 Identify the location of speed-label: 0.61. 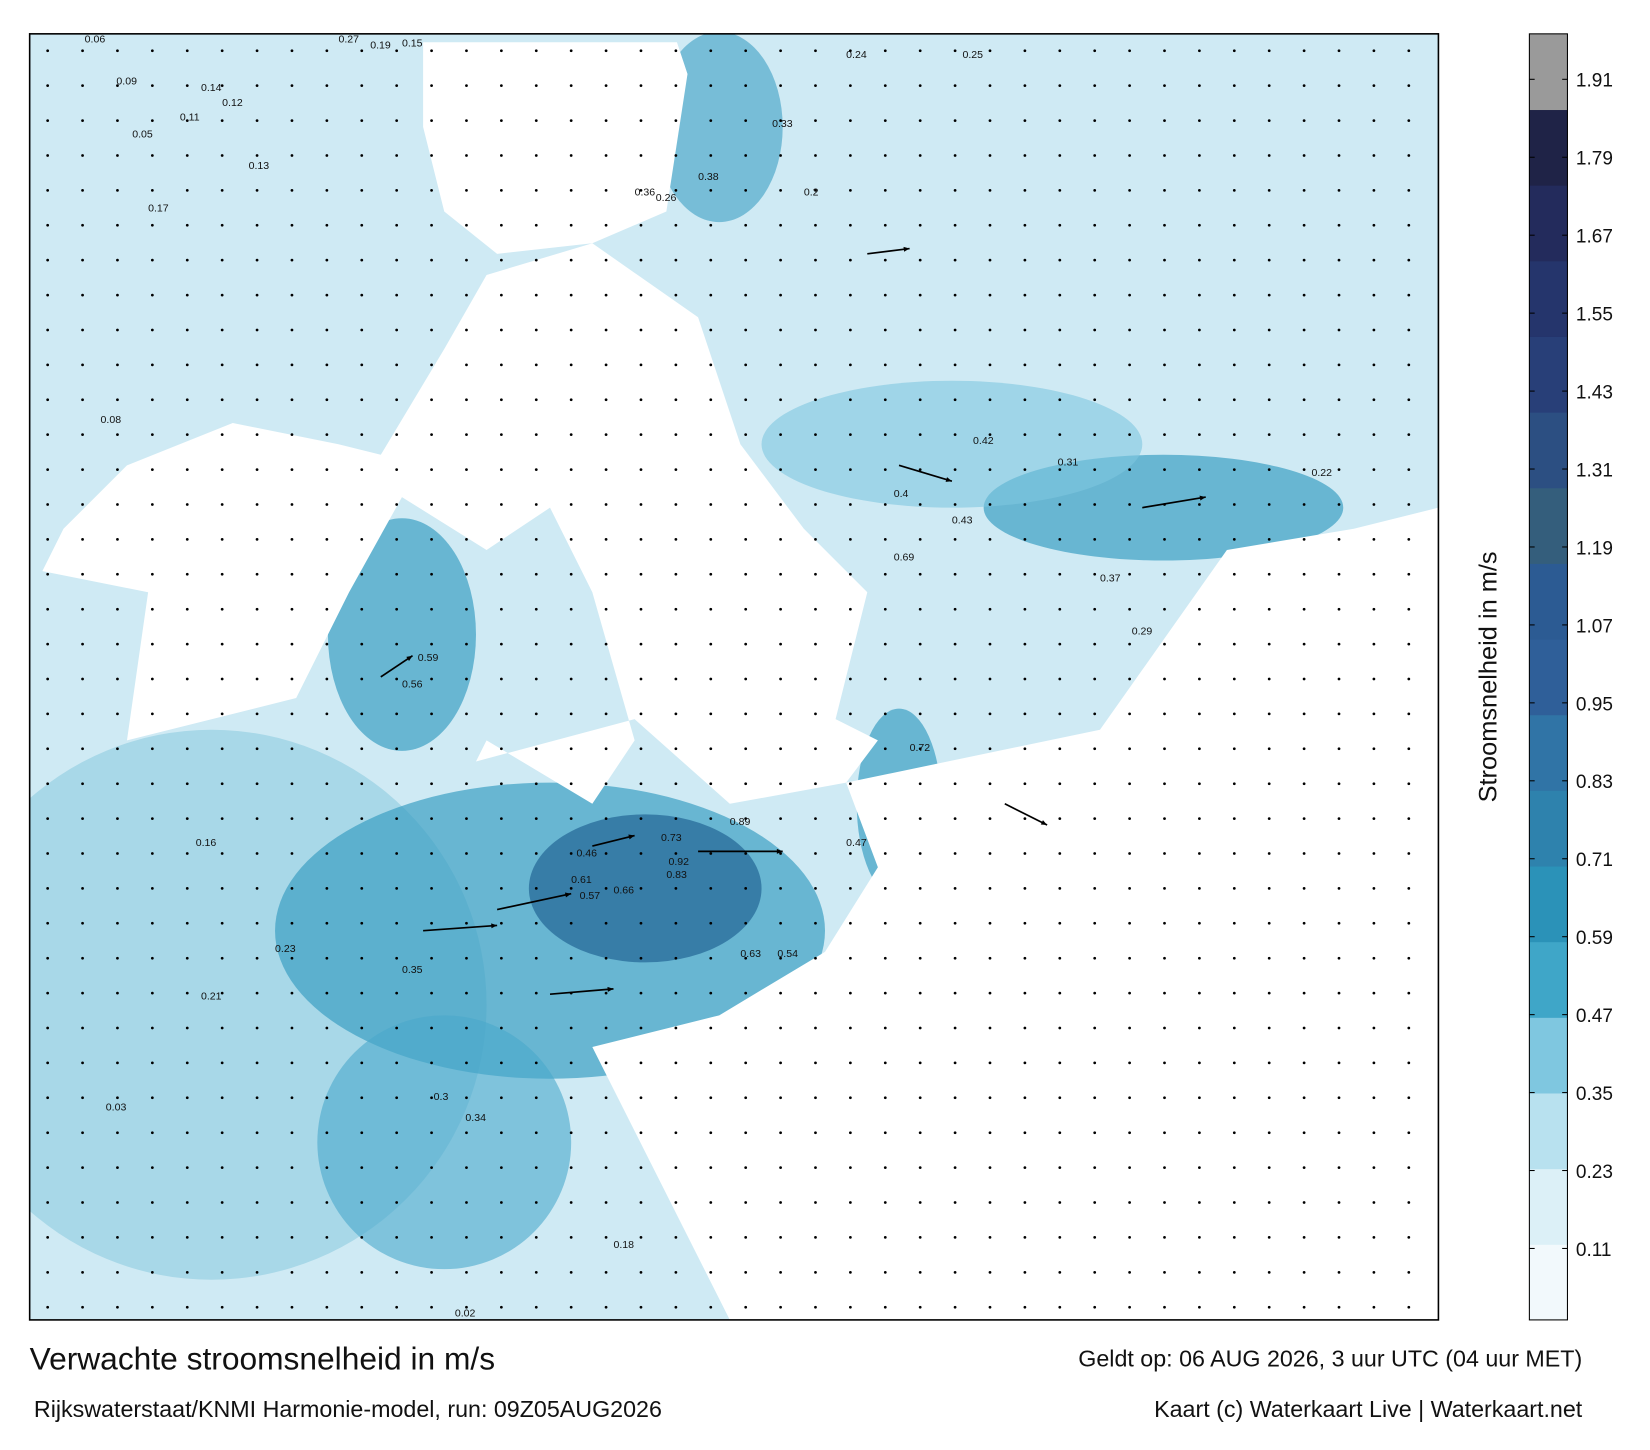
(581, 880).